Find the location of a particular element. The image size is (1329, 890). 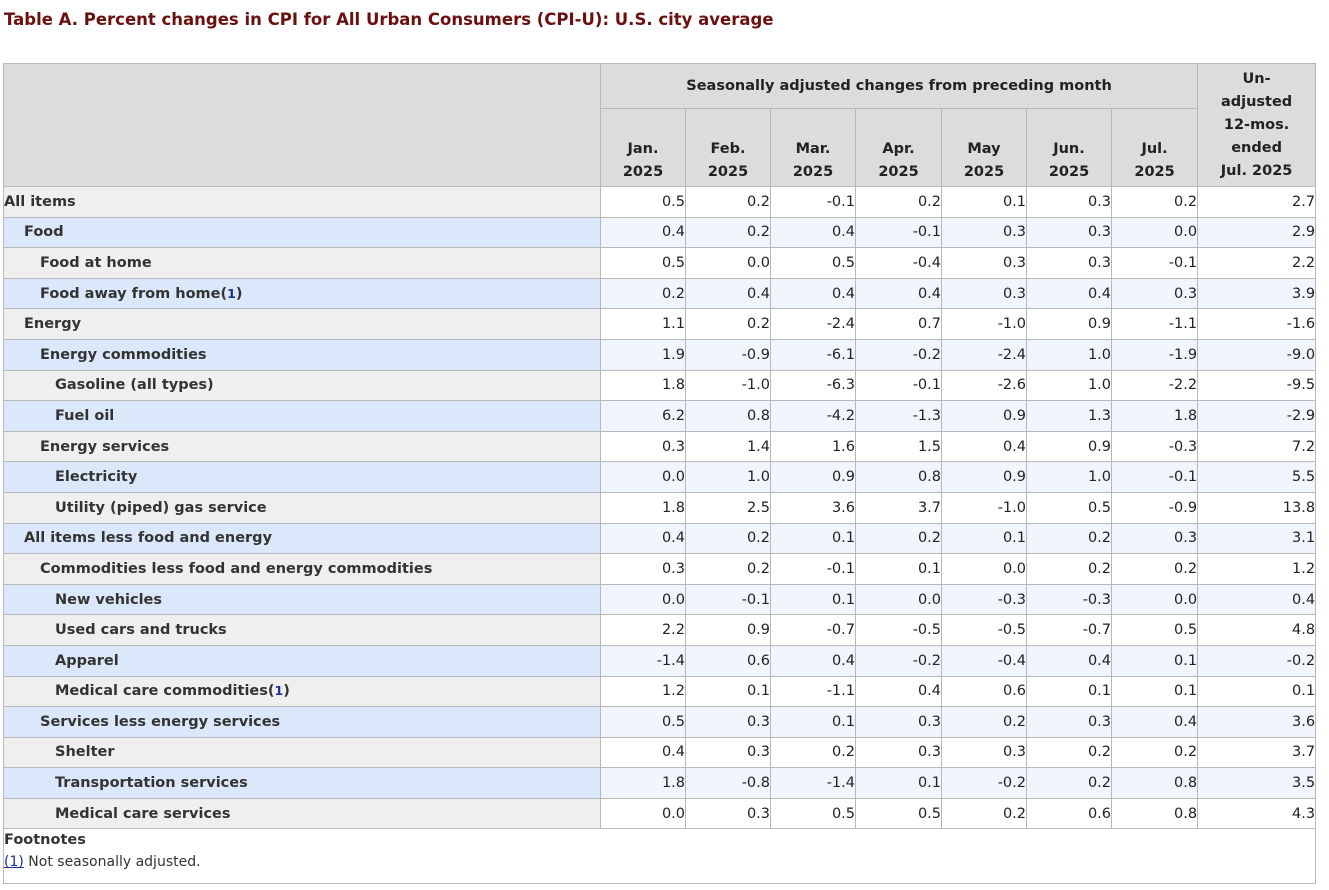

table-cell: -6.3 is located at coordinates (813, 385).